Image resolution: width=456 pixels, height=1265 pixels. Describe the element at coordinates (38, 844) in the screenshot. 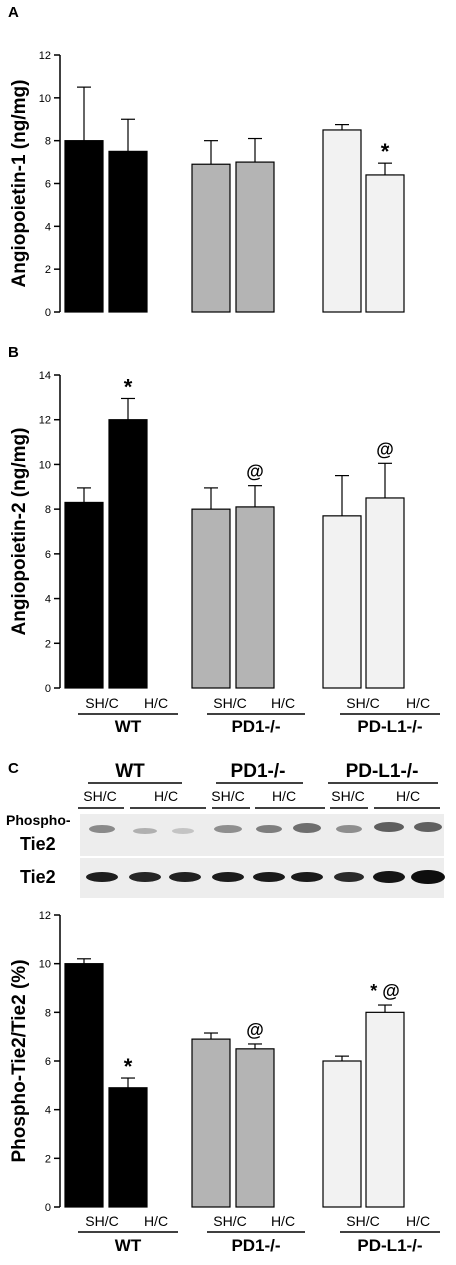

I see `blot-row1-label-line2: Tie2` at that location.